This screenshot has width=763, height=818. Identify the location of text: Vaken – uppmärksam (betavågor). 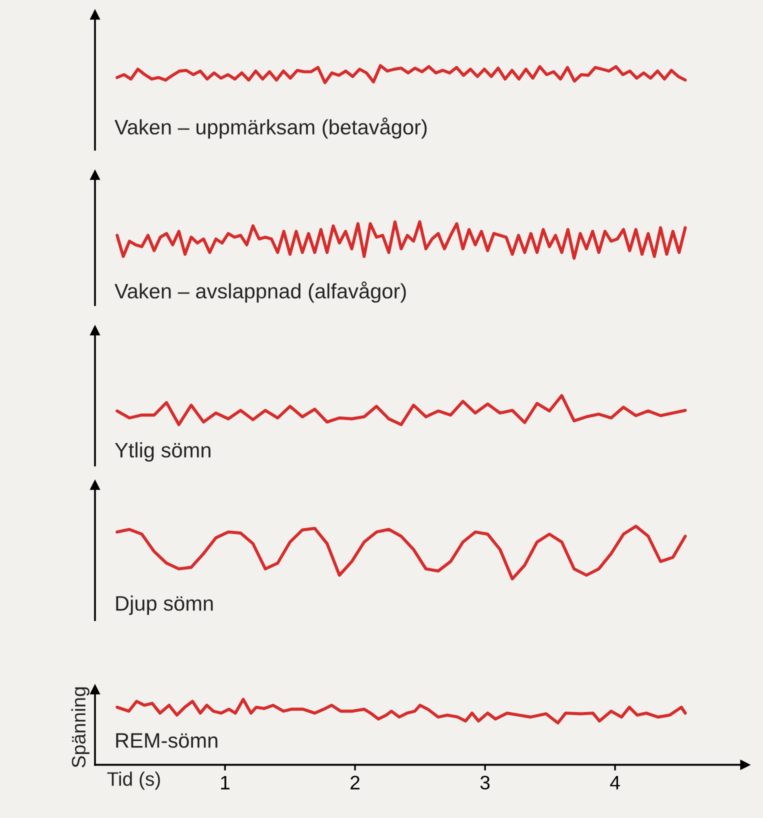
(270, 128).